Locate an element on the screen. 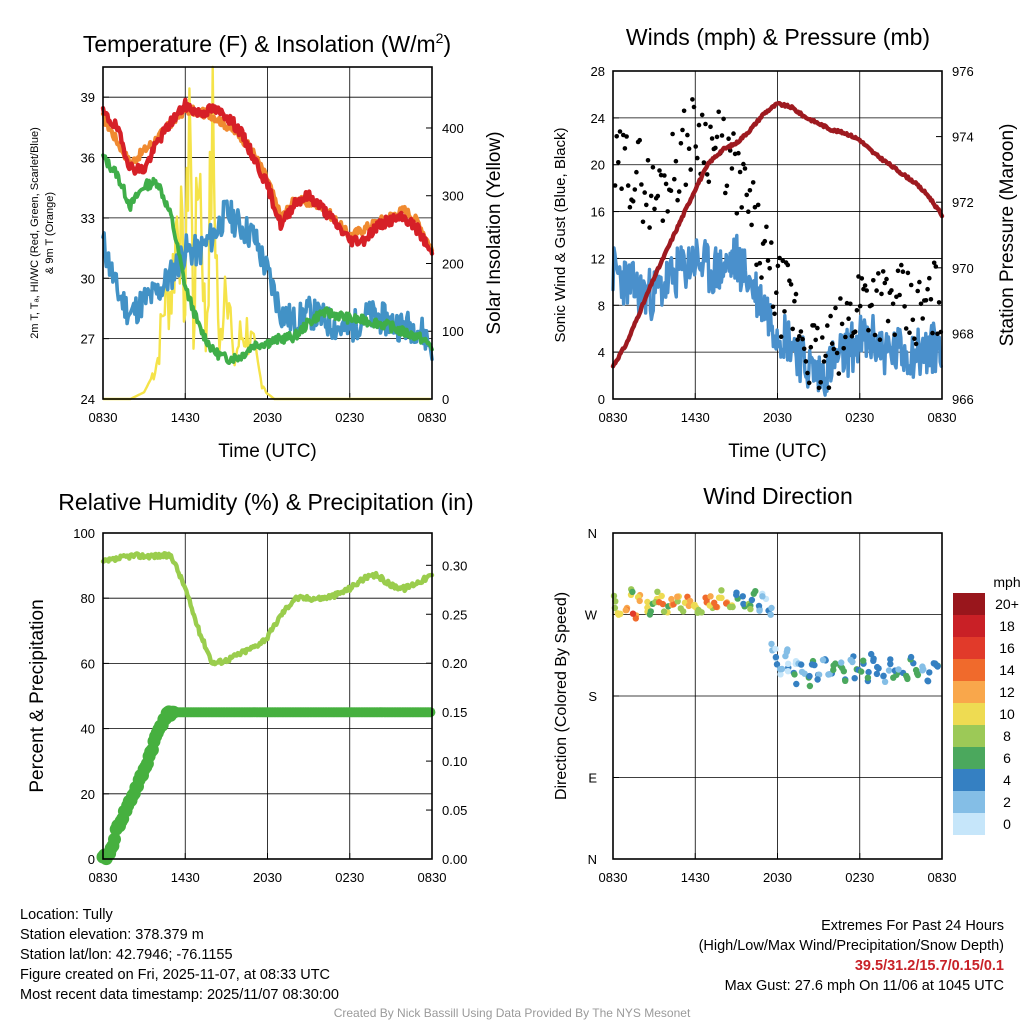 The width and height of the screenshot is (1024, 1024). elevation-label: Station elevation: 378.379 m is located at coordinates (112, 935).